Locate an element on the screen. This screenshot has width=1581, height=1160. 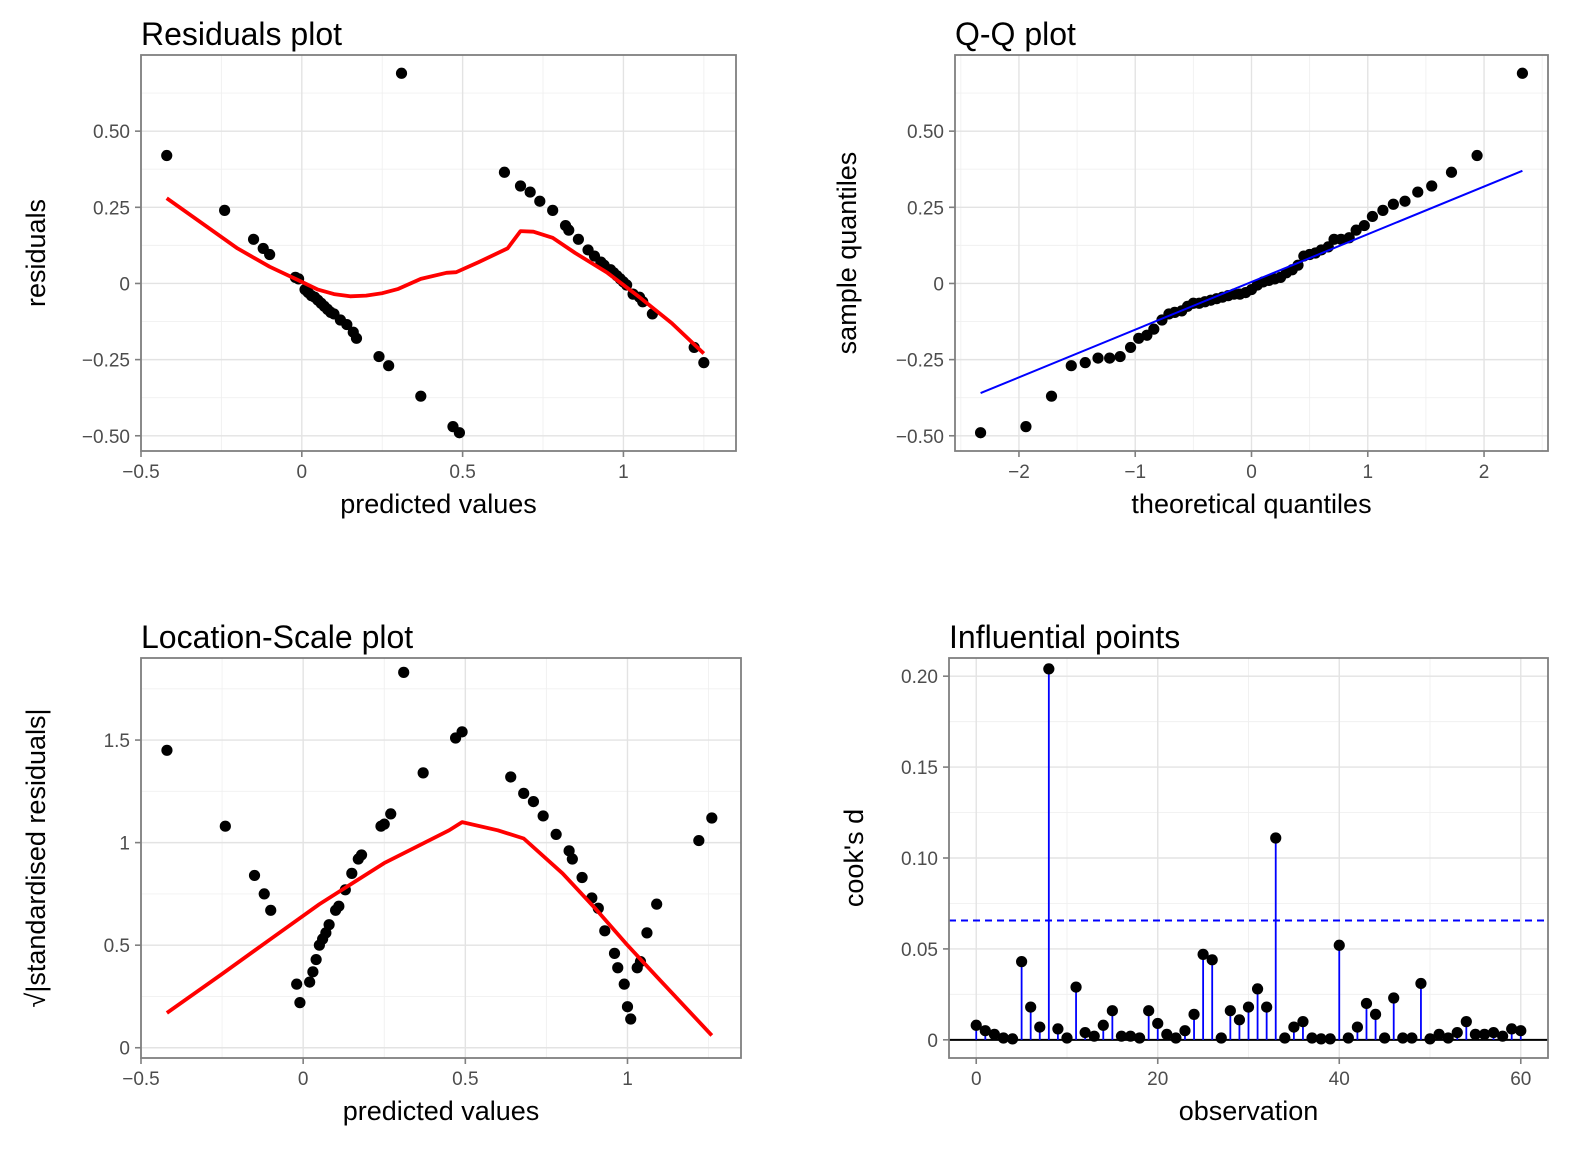
residuals-plot-title: Residuals plot is located at coordinates (241, 34).